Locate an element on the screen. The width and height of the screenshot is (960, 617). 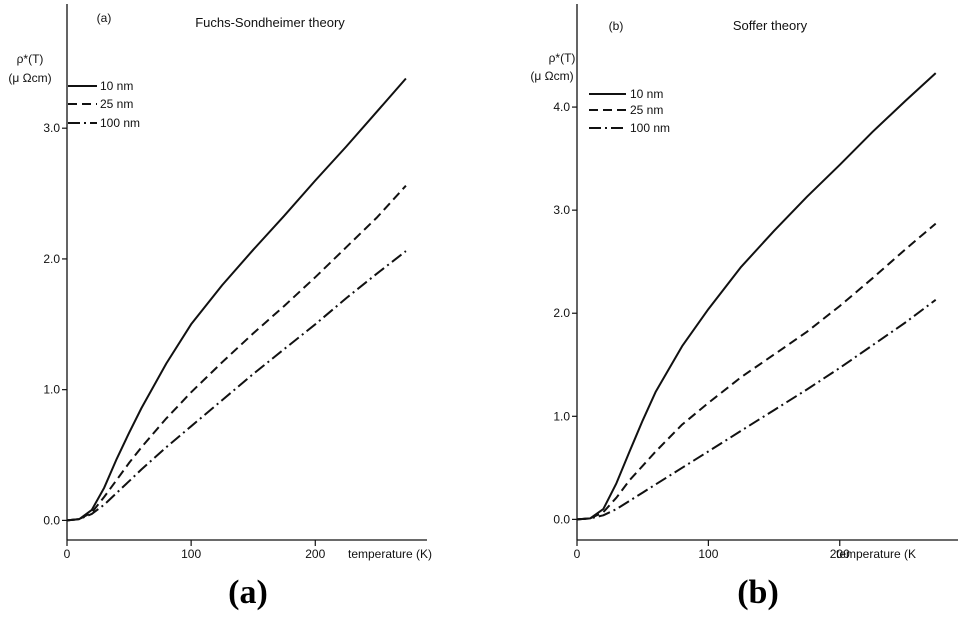
panel-label: (a) is located at coordinates (104, 18).